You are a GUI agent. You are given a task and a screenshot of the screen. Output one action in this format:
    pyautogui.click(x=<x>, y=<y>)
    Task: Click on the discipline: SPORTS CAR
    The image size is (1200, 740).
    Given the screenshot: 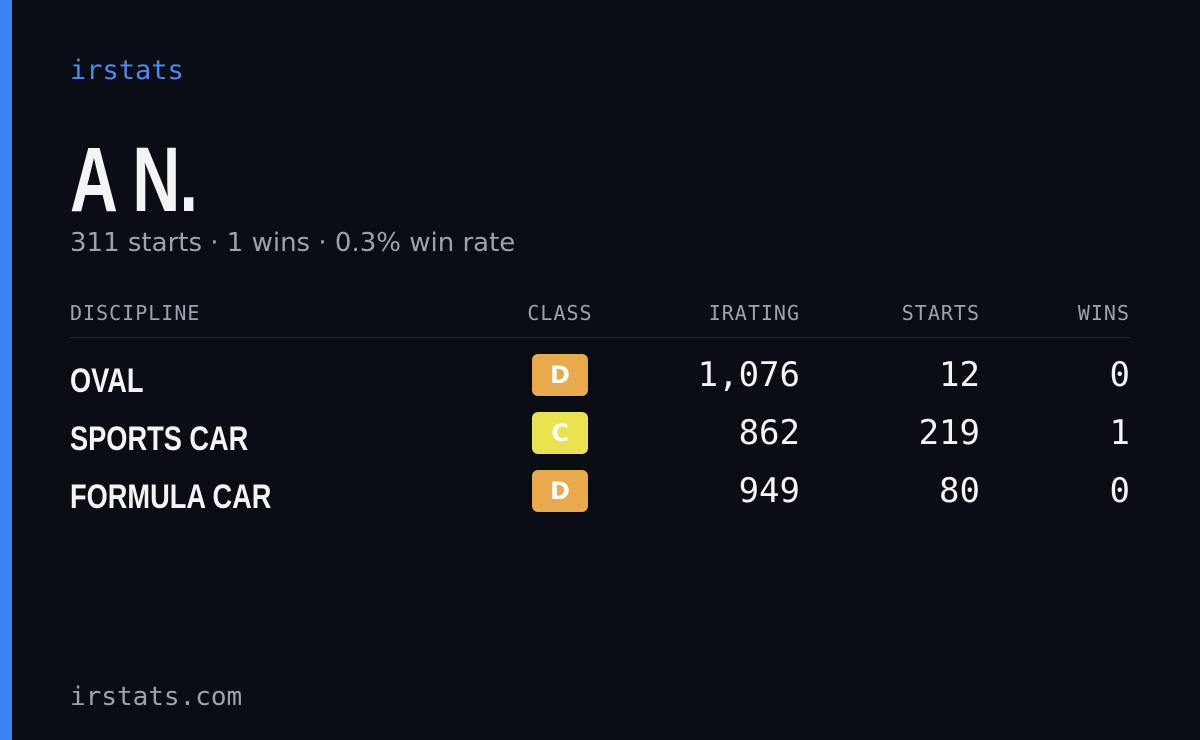 What is the action you would take?
    pyautogui.click(x=159, y=439)
    